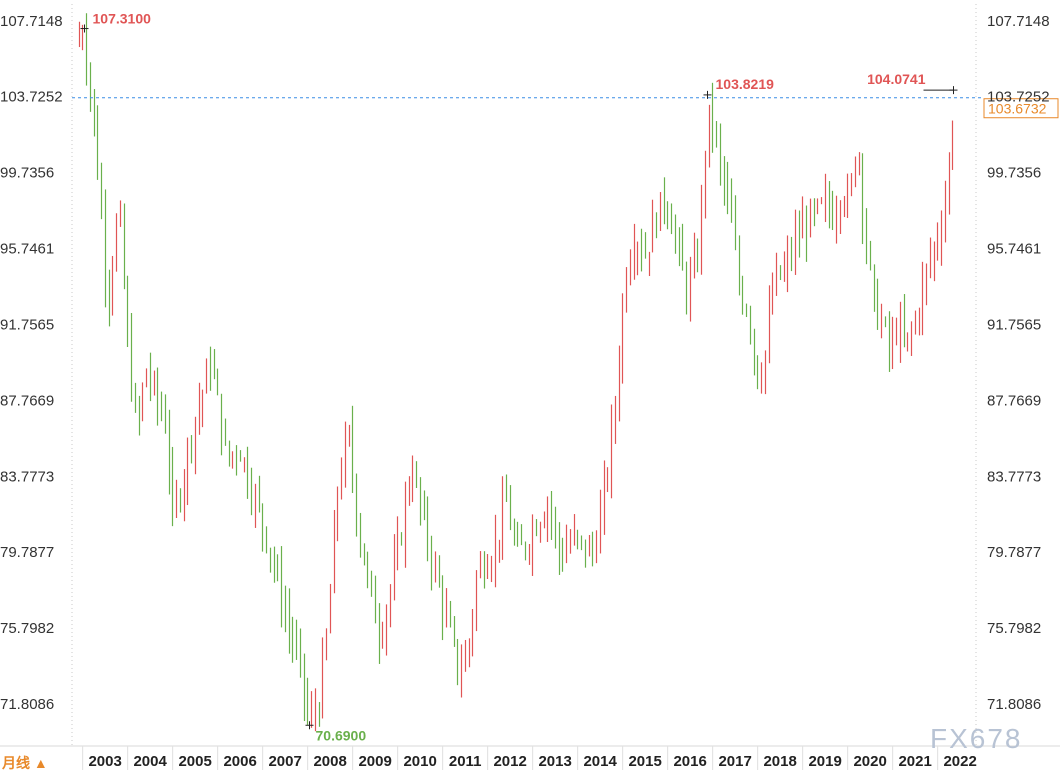  What do you see at coordinates (104, 761) in the screenshot?
I see `x-tick: 2003` at bounding box center [104, 761].